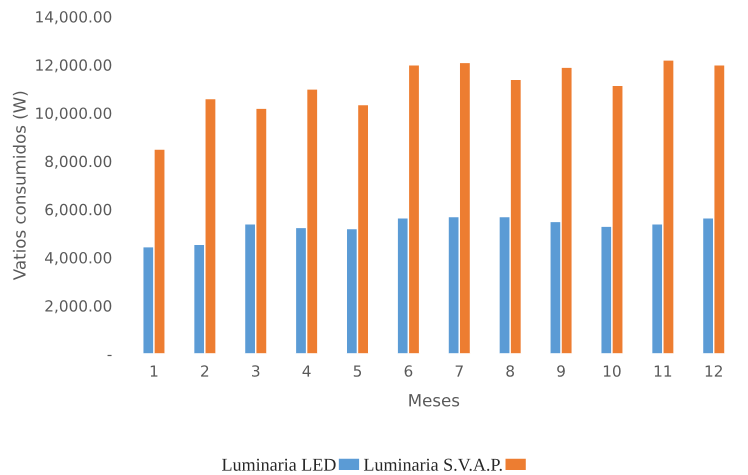  Describe the element at coordinates (256, 371) in the screenshot. I see `x-tick-label: 3` at that location.